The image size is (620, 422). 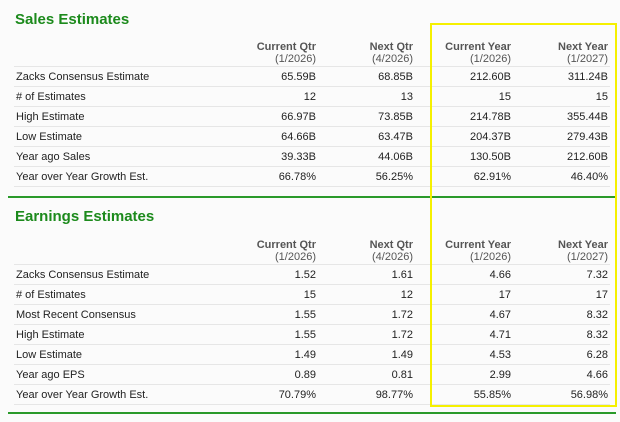 I want to click on table-row: Low Estimate 1.49 1.49 4.53 6.28, so click(x=312, y=354).